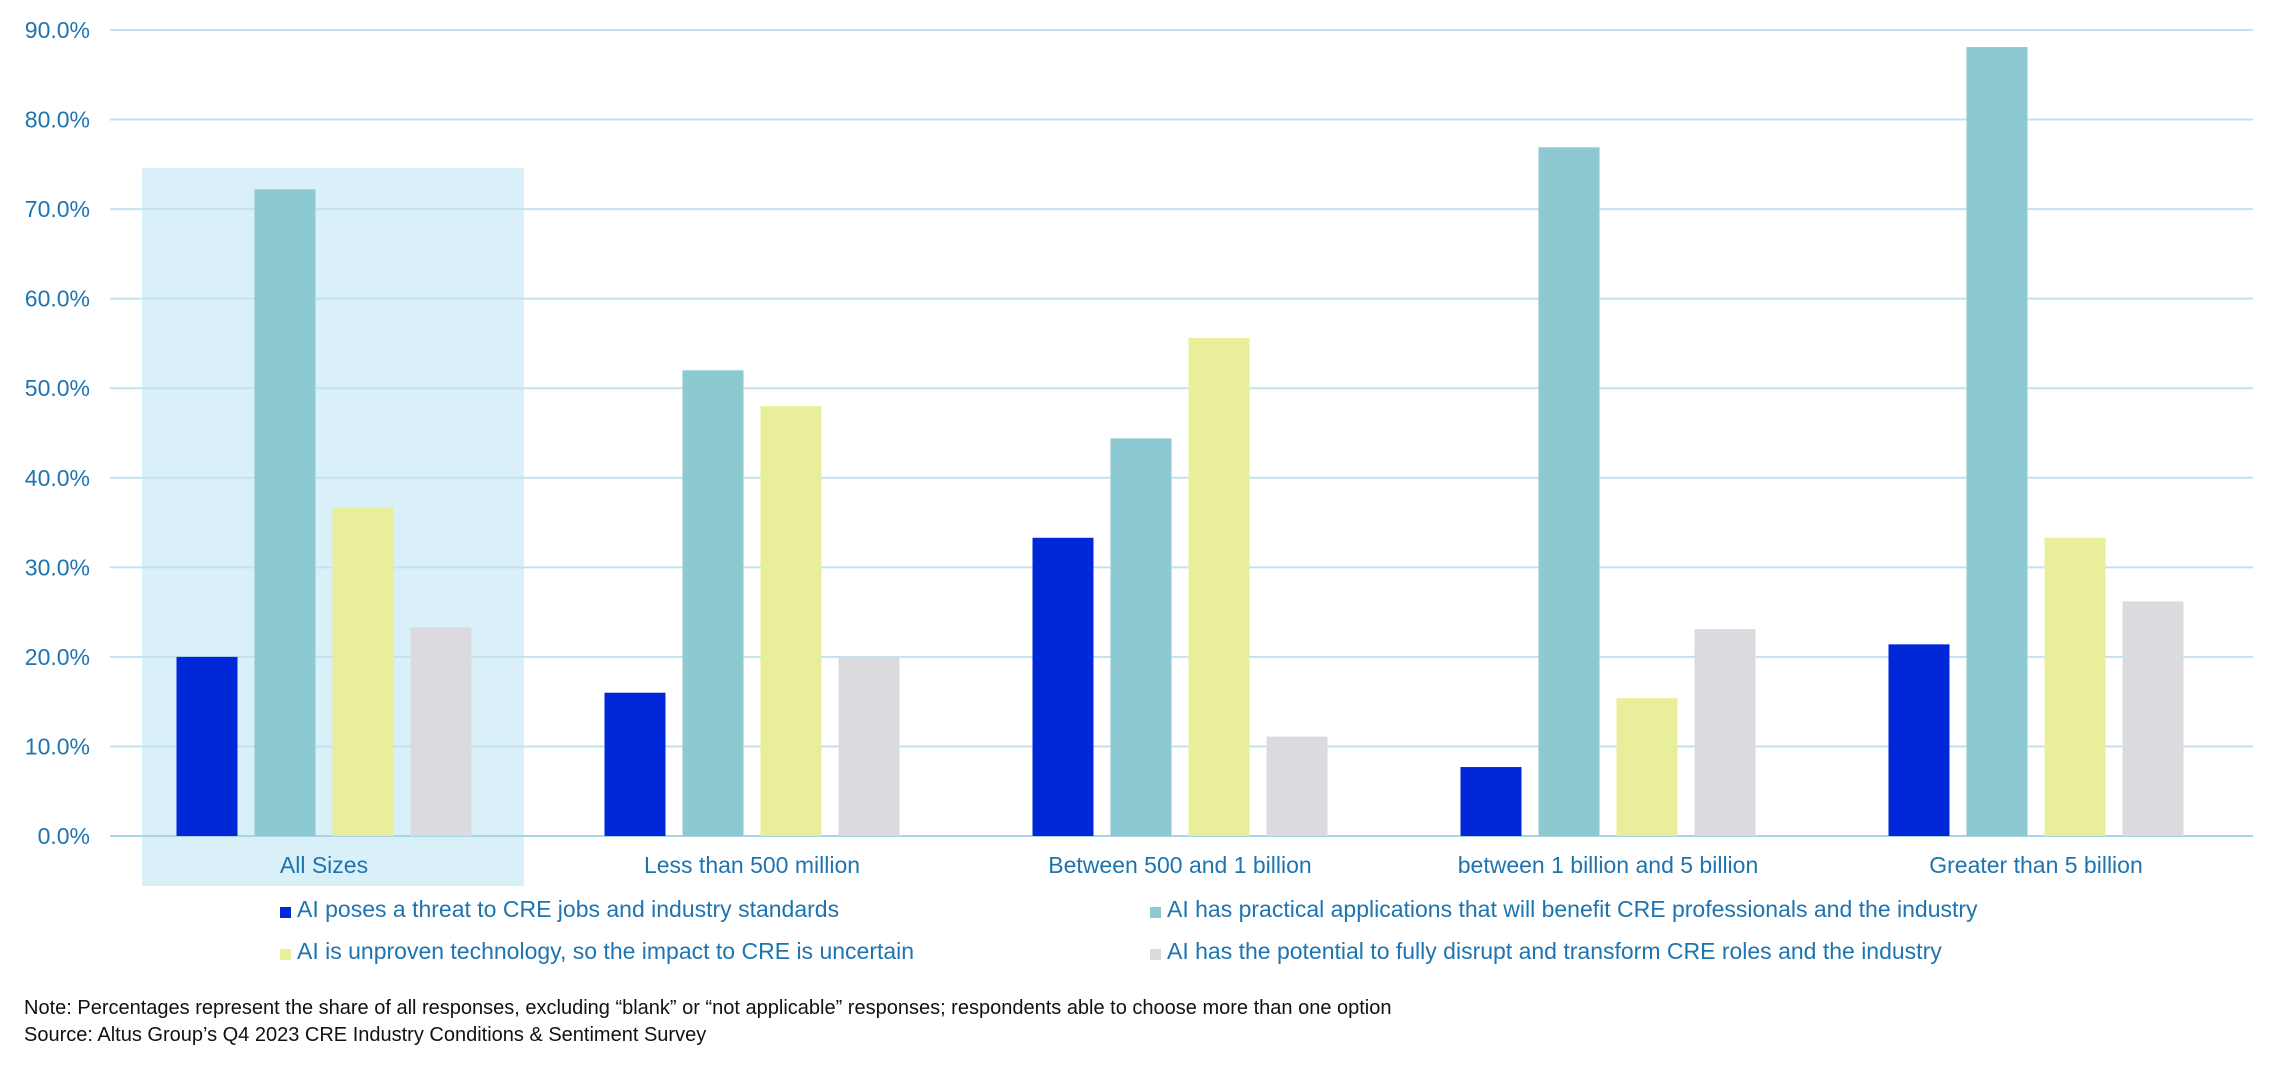 The width and height of the screenshot is (2271, 1070). What do you see at coordinates (57, 567) in the screenshot?
I see `y-tick-label: 30.0%` at bounding box center [57, 567].